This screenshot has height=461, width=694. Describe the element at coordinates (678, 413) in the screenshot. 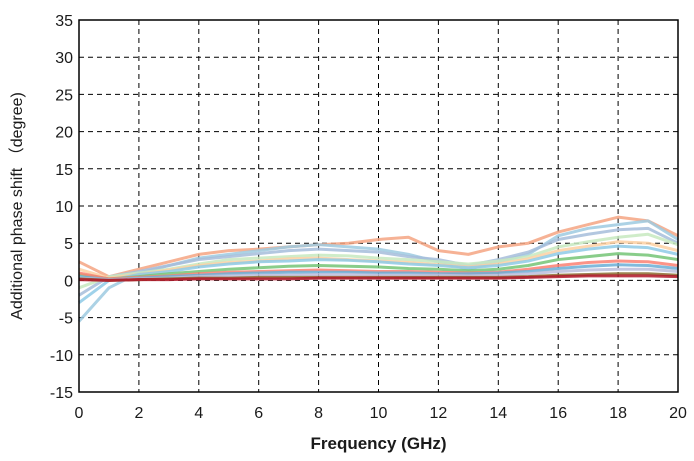

I see `x-tick-label: 20` at that location.